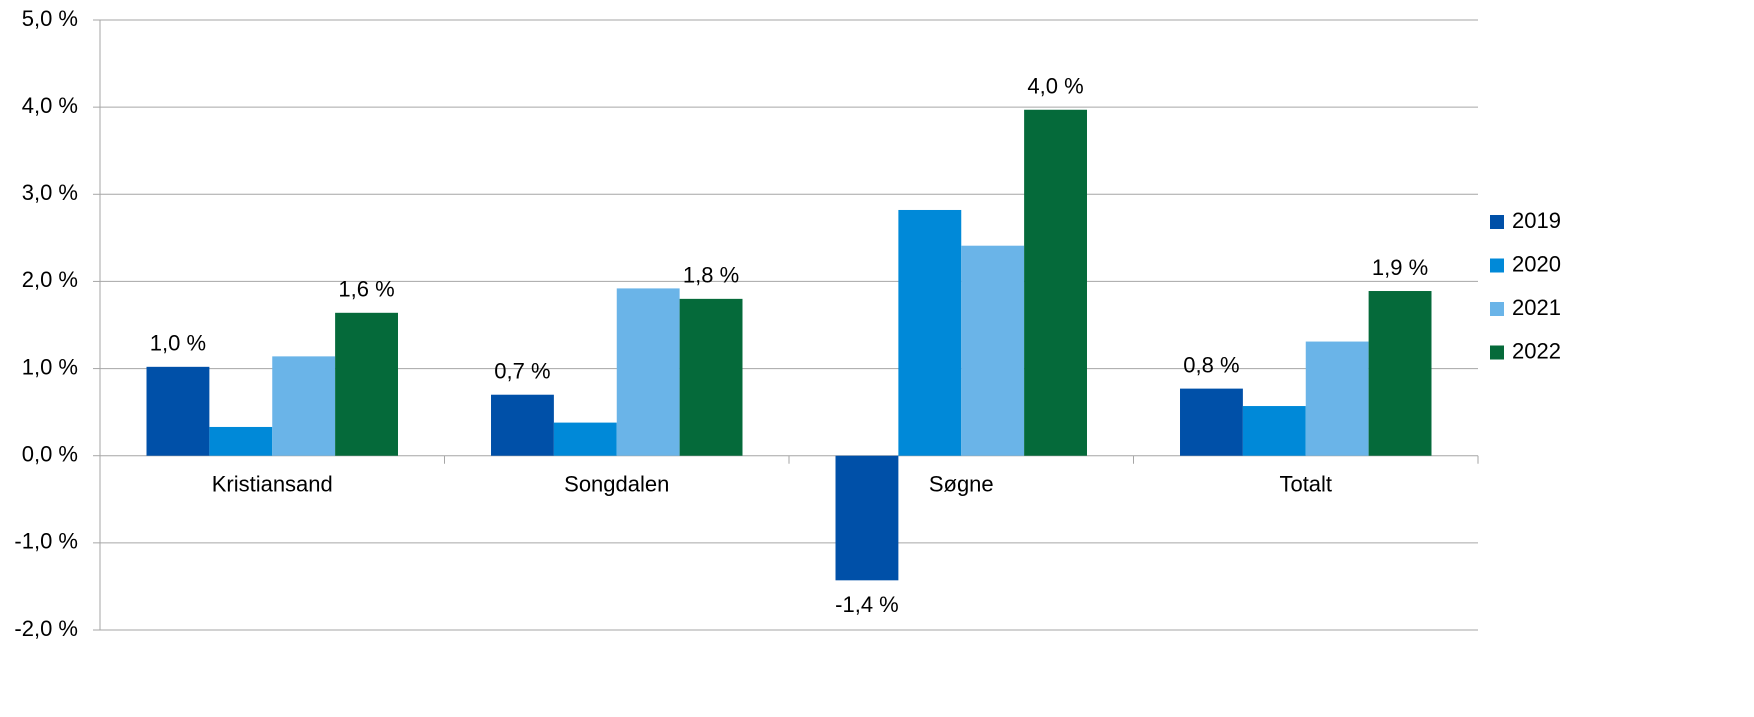  What do you see at coordinates (1536, 350) in the screenshot?
I see `legend-label: 2022` at bounding box center [1536, 350].